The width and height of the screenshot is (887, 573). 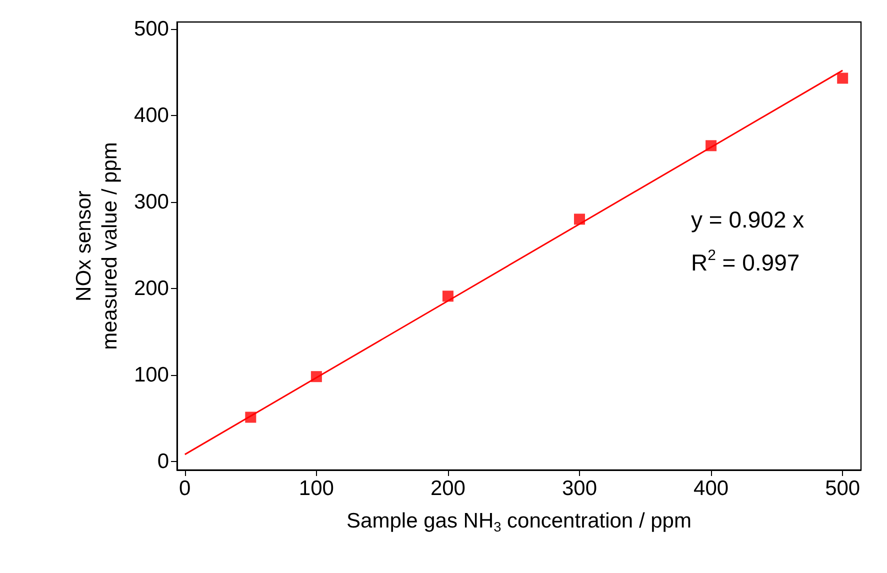 What do you see at coordinates (151, 374) in the screenshot?
I see `y-tick-label: 100` at bounding box center [151, 374].